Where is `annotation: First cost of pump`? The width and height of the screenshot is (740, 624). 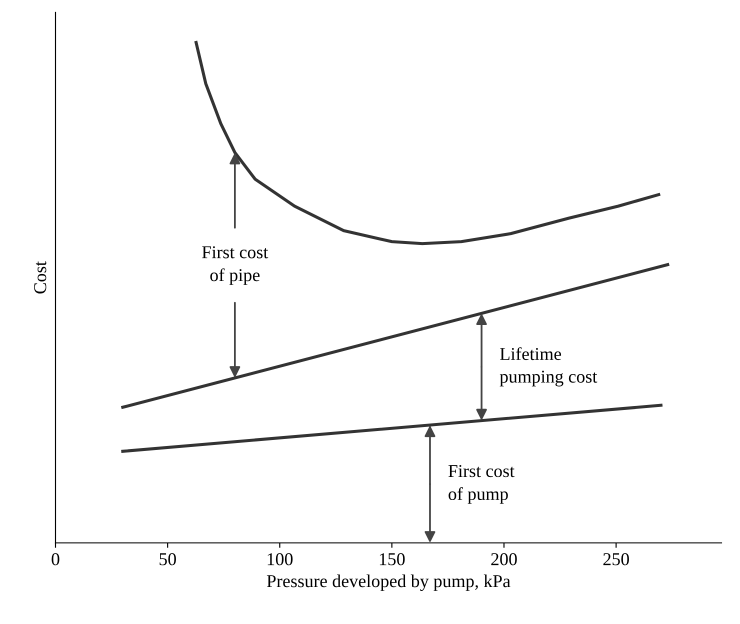
annotation: First cost of pump is located at coordinates (481, 484).